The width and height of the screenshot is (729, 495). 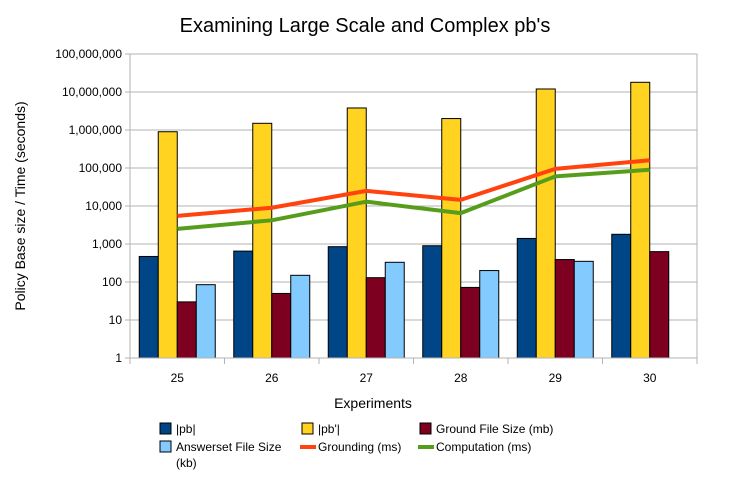 What do you see at coordinates (365, 26) in the screenshot?
I see `chart-title: Examining Large Scale and Complex pb's` at bounding box center [365, 26].